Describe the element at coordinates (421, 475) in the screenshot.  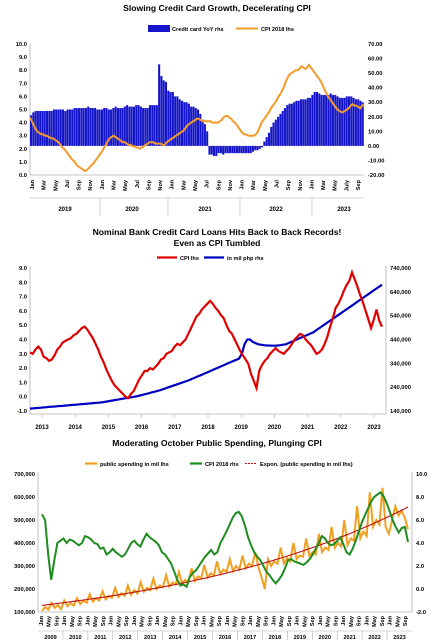
I see `chart-3-right-tick-label: 10.0` at that location.